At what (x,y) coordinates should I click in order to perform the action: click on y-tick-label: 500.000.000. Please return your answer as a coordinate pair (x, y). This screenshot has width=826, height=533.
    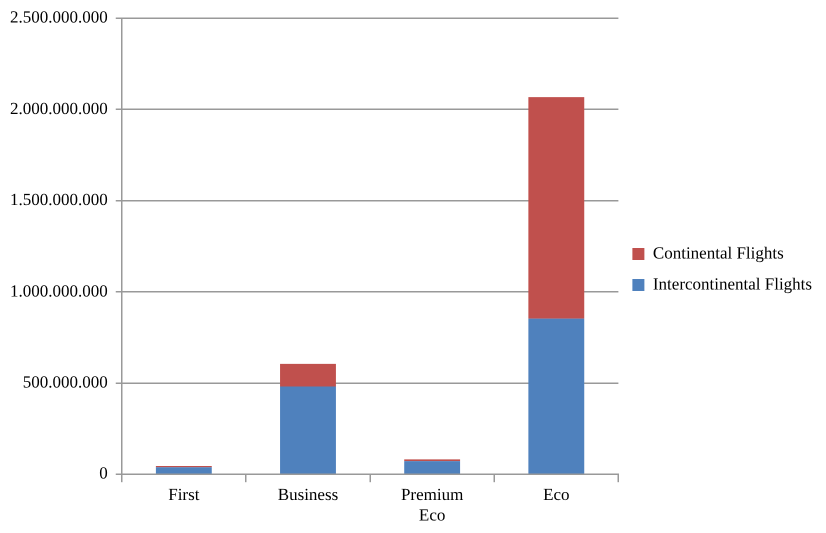
    Looking at the image, I should click on (65, 382).